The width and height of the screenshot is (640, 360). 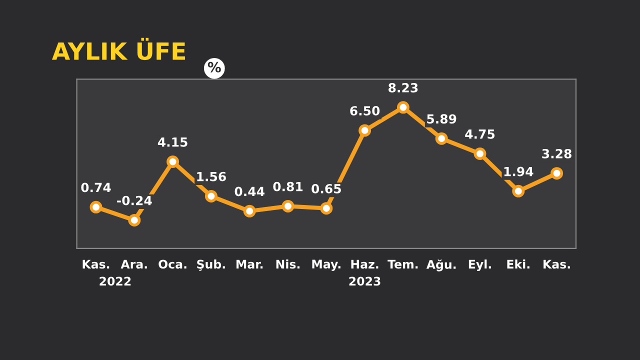 What do you see at coordinates (557, 153) in the screenshot?
I see `data-label: 3.28` at bounding box center [557, 153].